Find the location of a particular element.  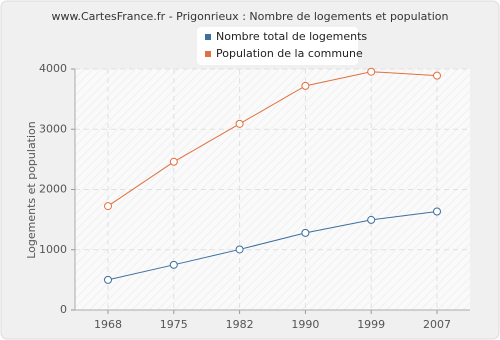

x-tick-label: 1982 is located at coordinates (240, 324).